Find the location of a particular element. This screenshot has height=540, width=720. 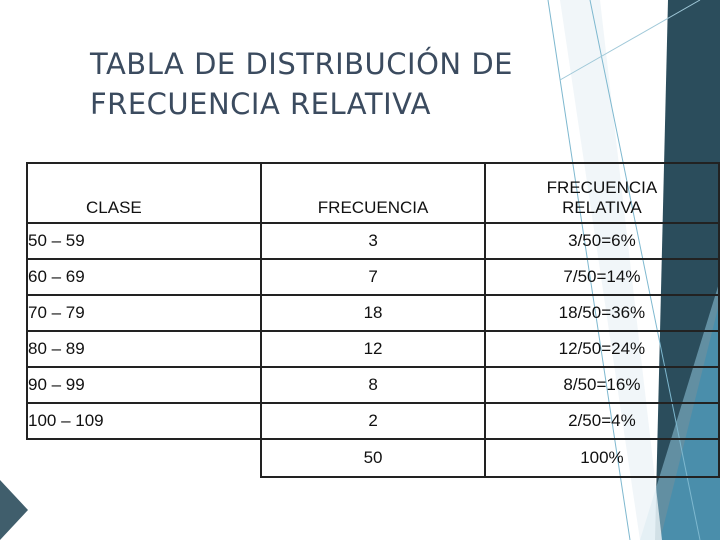

header-clase: CLASE is located at coordinates (144, 192).